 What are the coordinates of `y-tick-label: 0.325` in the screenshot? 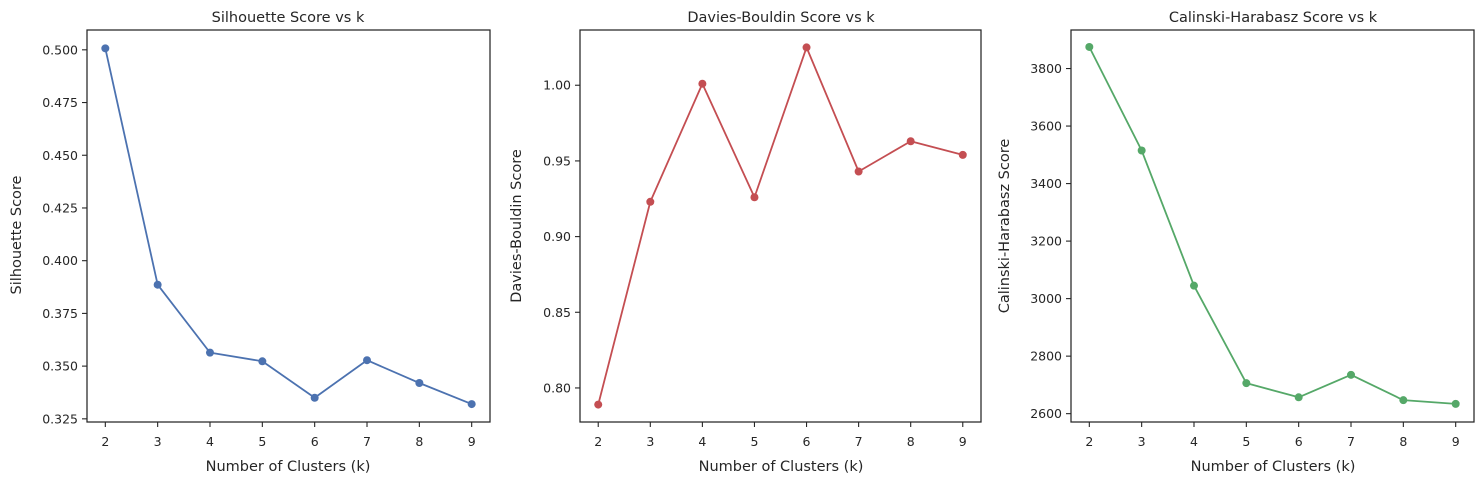 It's located at (60, 418).